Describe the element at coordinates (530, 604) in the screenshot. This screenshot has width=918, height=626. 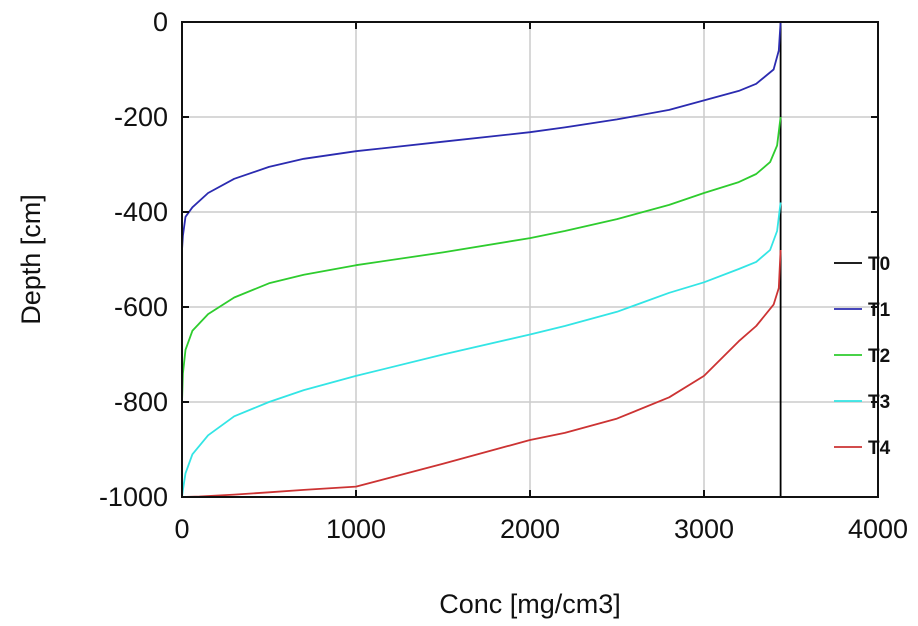
I see `x-axis-label: Conc [mg/cm3]` at that location.